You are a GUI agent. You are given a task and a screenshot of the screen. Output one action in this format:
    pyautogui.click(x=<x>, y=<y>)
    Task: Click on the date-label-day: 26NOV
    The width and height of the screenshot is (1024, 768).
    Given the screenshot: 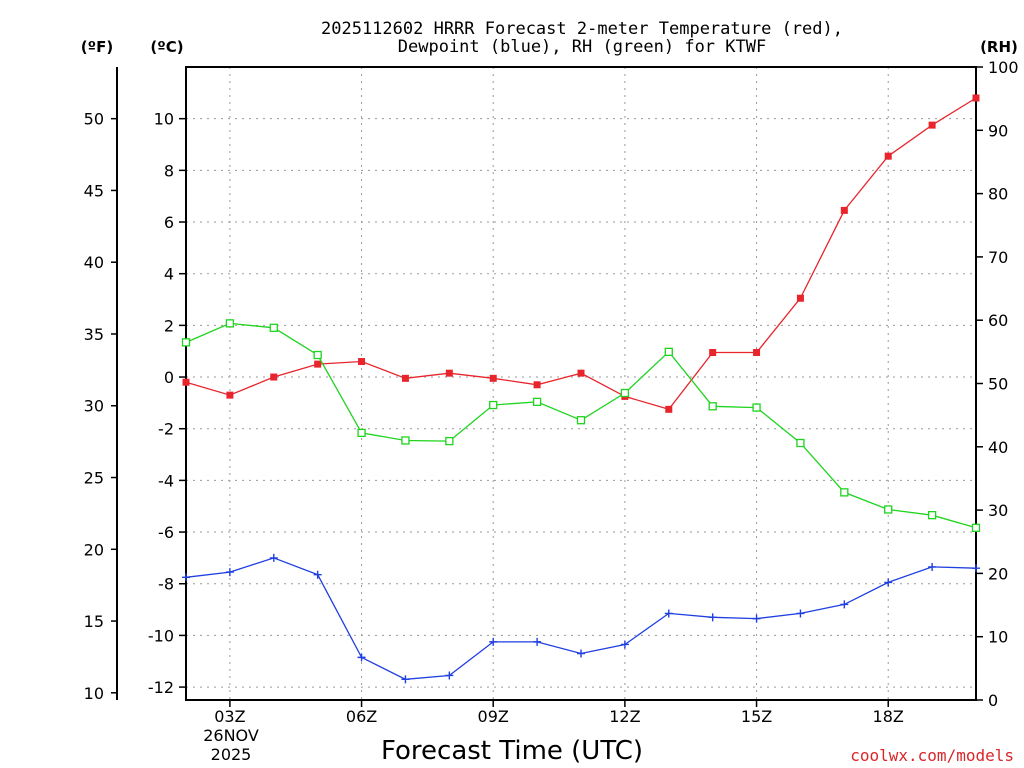 What is the action you would take?
    pyautogui.click(x=231, y=735)
    